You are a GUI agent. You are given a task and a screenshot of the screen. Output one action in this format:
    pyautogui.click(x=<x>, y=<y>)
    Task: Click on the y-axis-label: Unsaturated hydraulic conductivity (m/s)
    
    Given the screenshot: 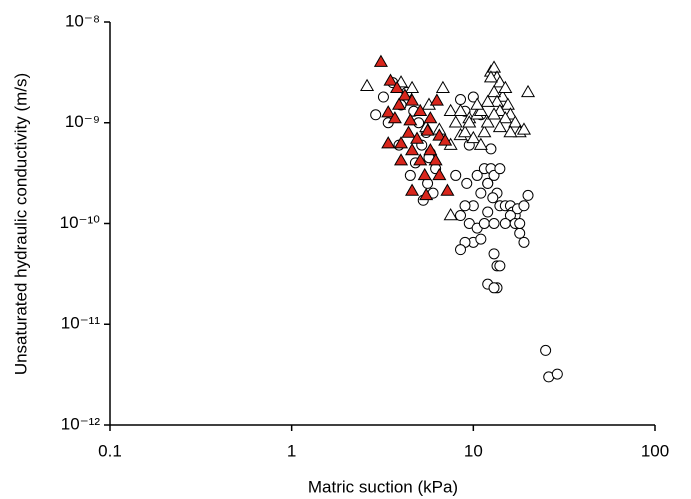 What is the action you would take?
    pyautogui.click(x=20, y=224)
    